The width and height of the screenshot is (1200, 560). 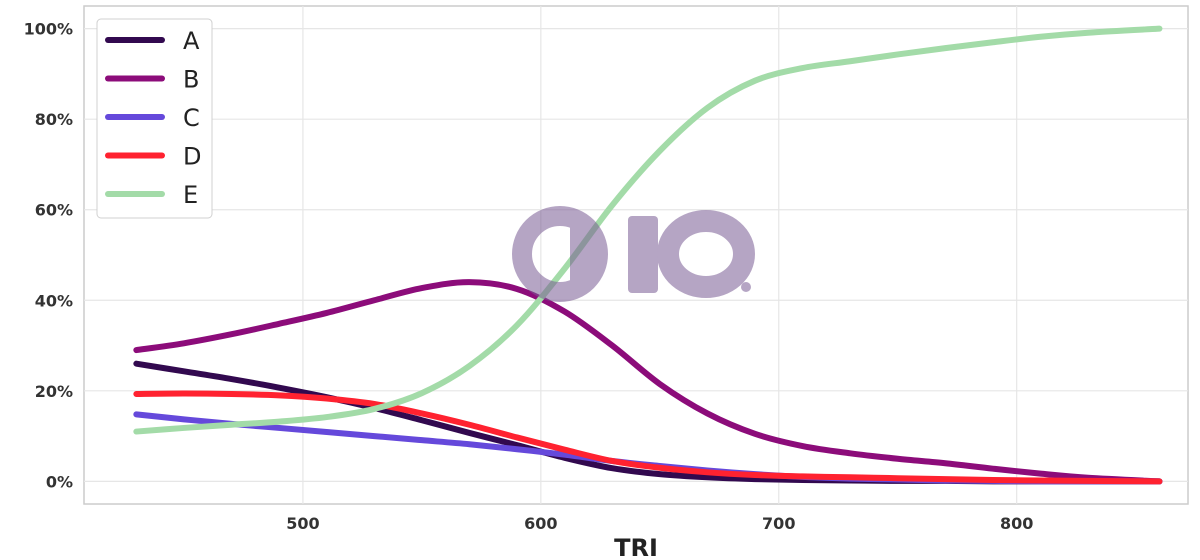 I want to click on y-tick-label: 100%, so click(x=48, y=29).